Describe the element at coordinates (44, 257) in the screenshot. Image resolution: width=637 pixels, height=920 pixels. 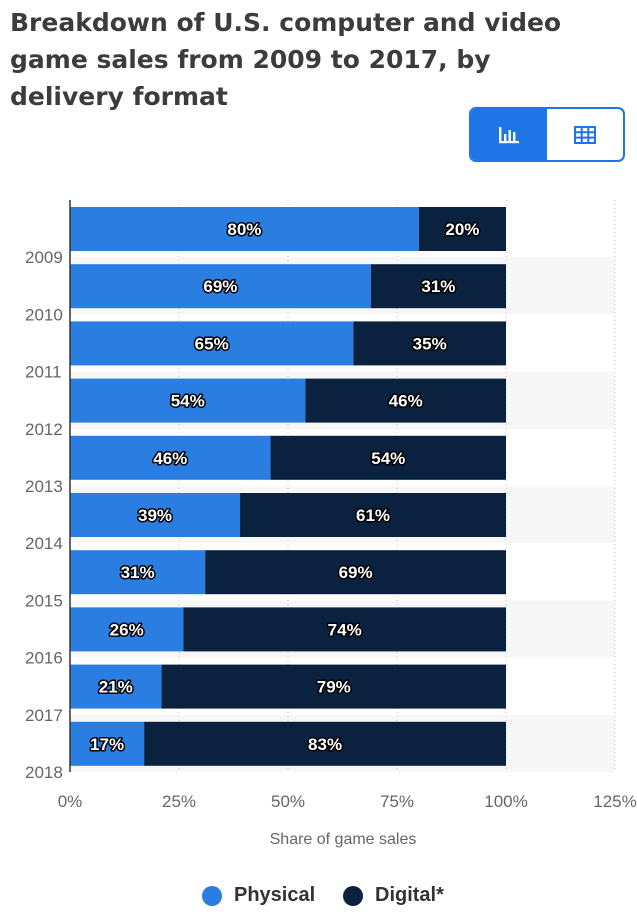
I see `y-tick-label: 2009` at that location.